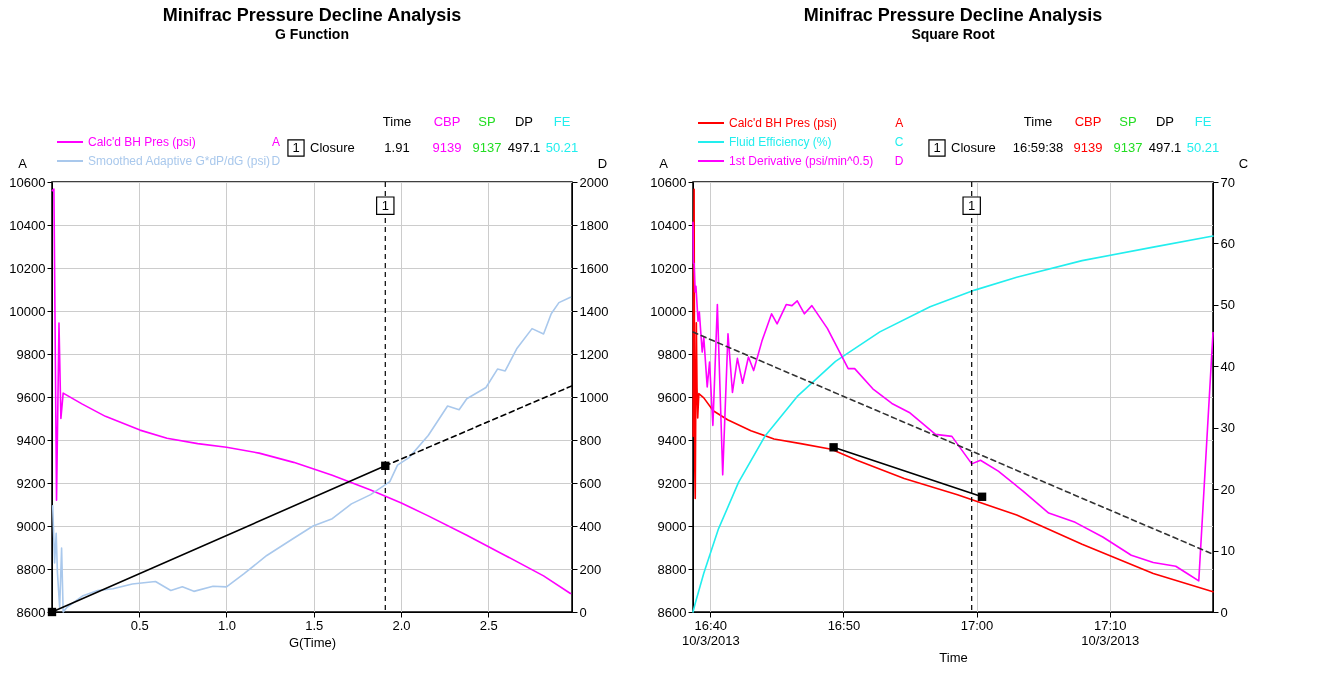  What do you see at coordinates (1110, 632) in the screenshot?
I see `x-tick-label: 17:10 10/3/2013` at bounding box center [1110, 632].